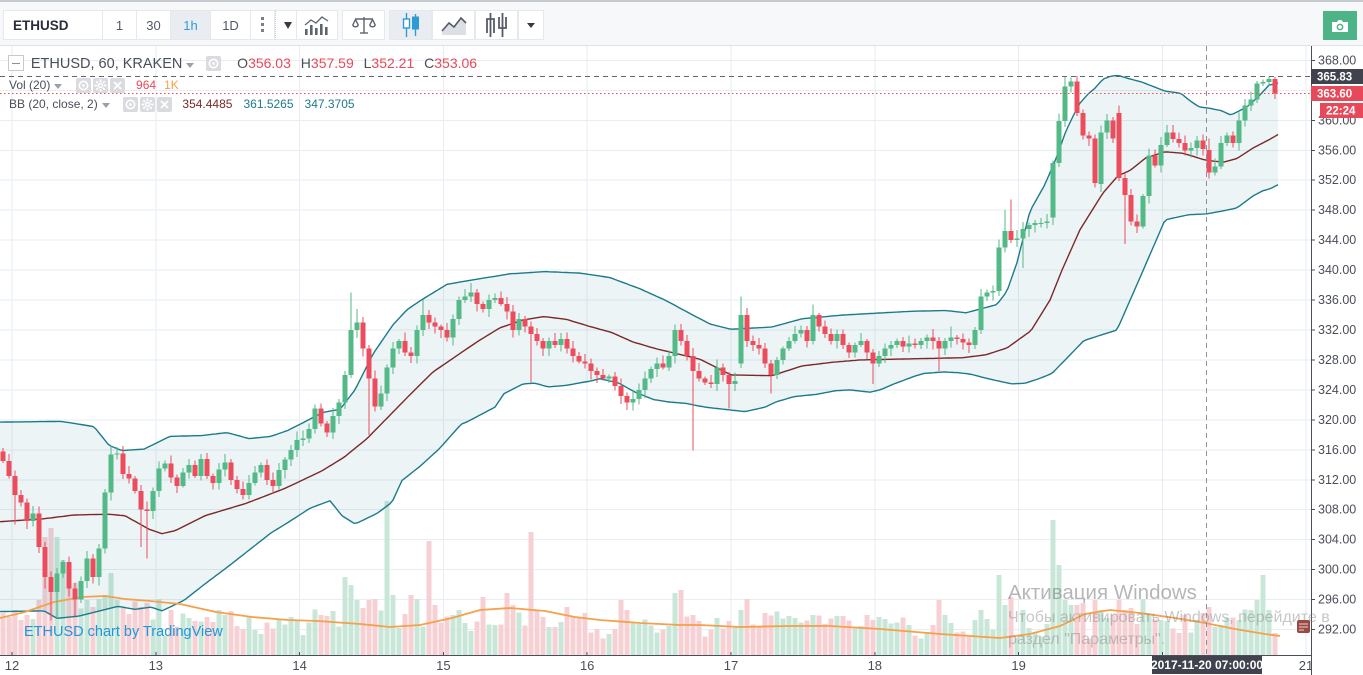  What do you see at coordinates (1337, 240) in the screenshot?
I see `svg-text: 344.00` at bounding box center [1337, 240].